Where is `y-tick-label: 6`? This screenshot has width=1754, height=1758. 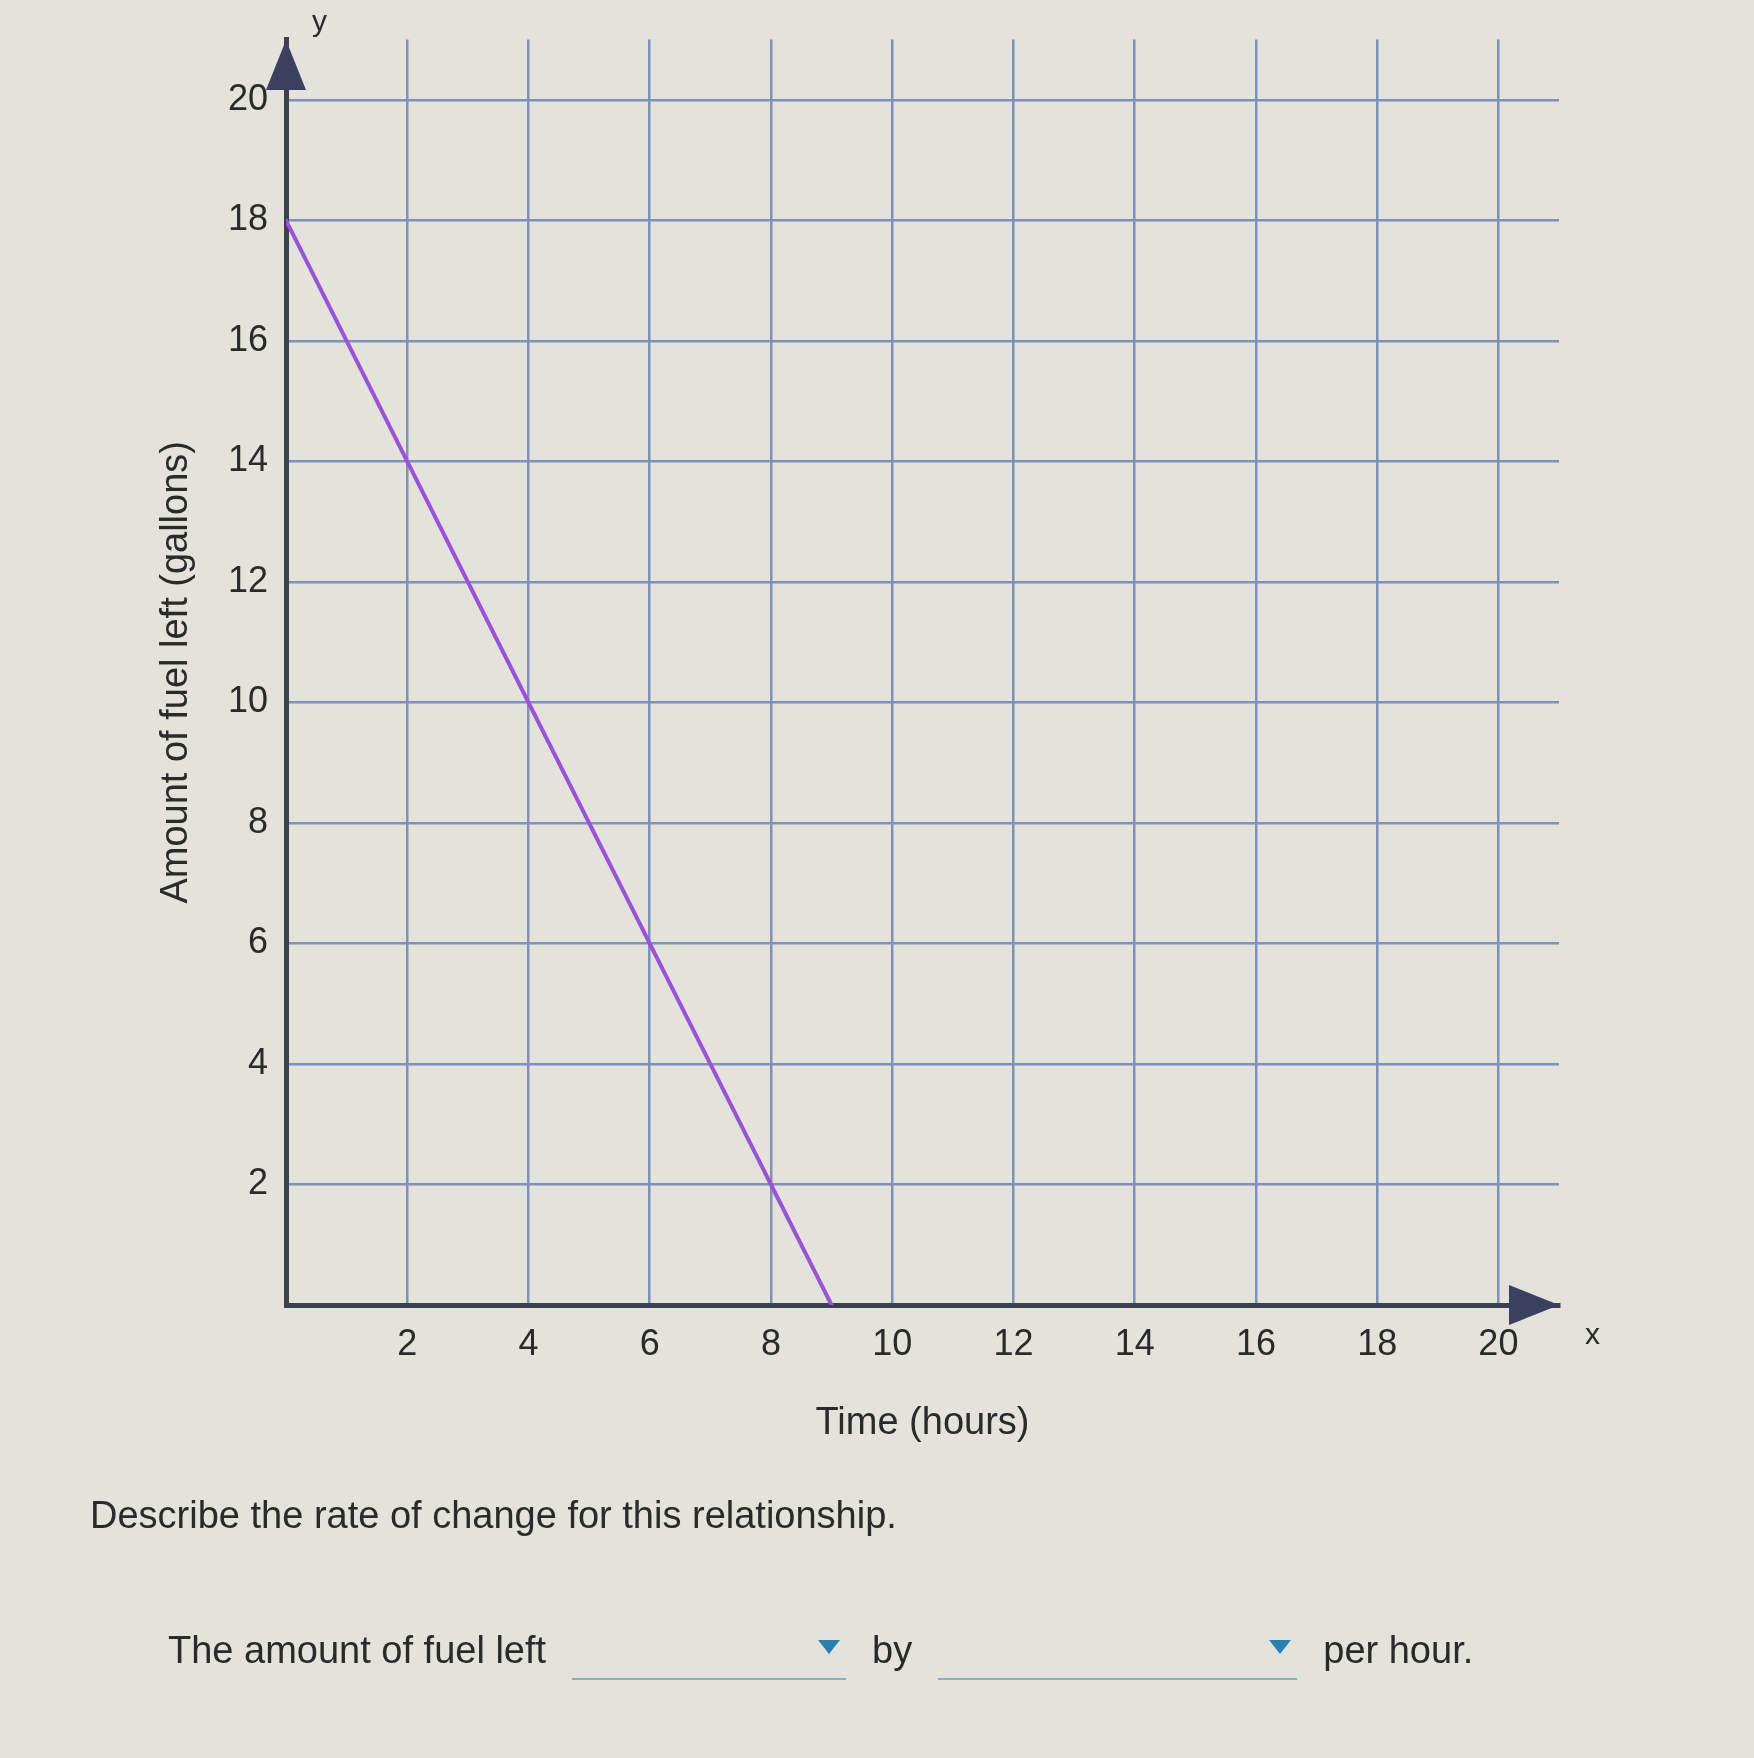
y-tick-label: 6 is located at coordinates (257, 941).